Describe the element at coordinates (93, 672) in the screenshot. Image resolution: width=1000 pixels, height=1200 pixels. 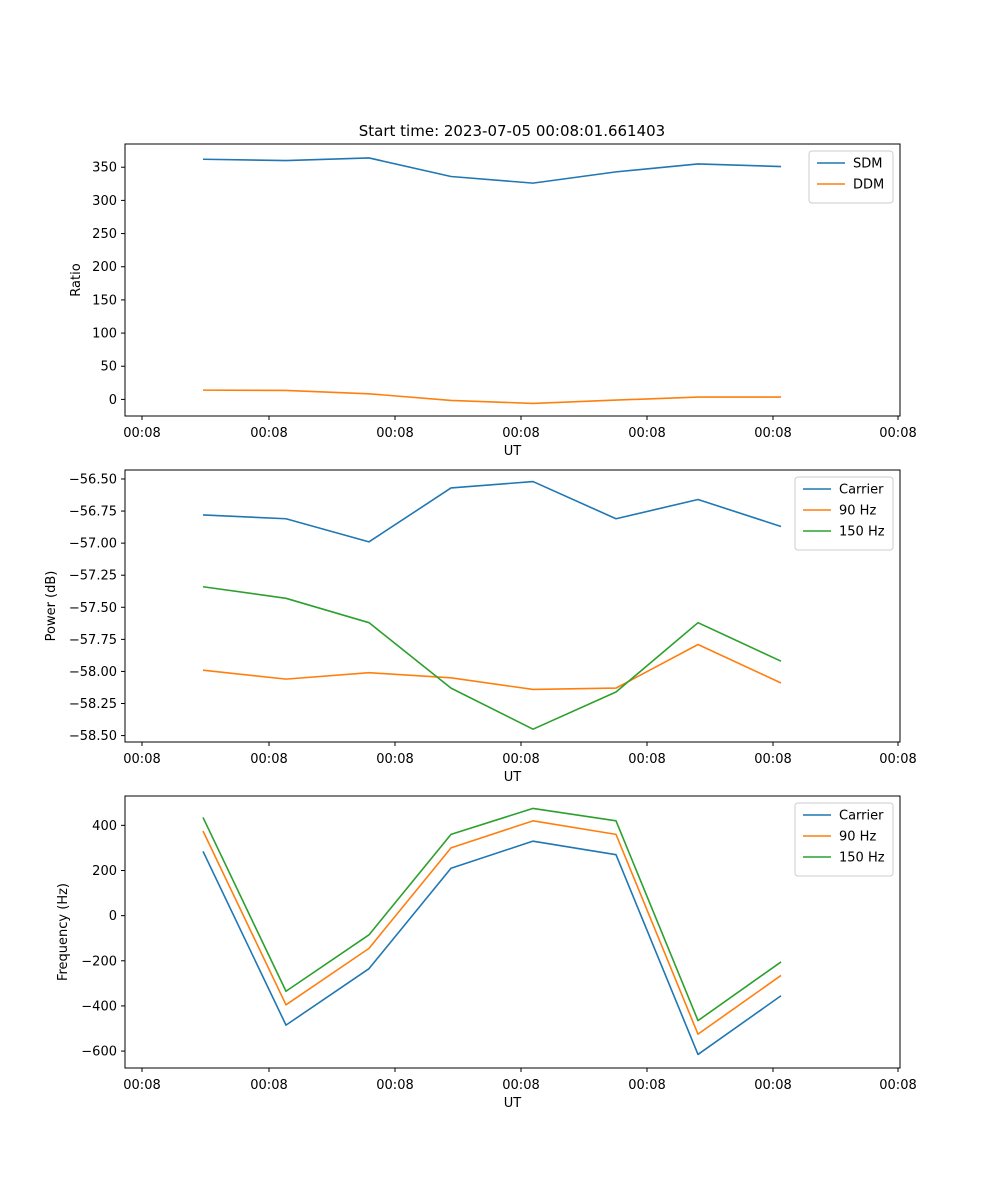
I see `y-tick-label: −58.00` at that location.